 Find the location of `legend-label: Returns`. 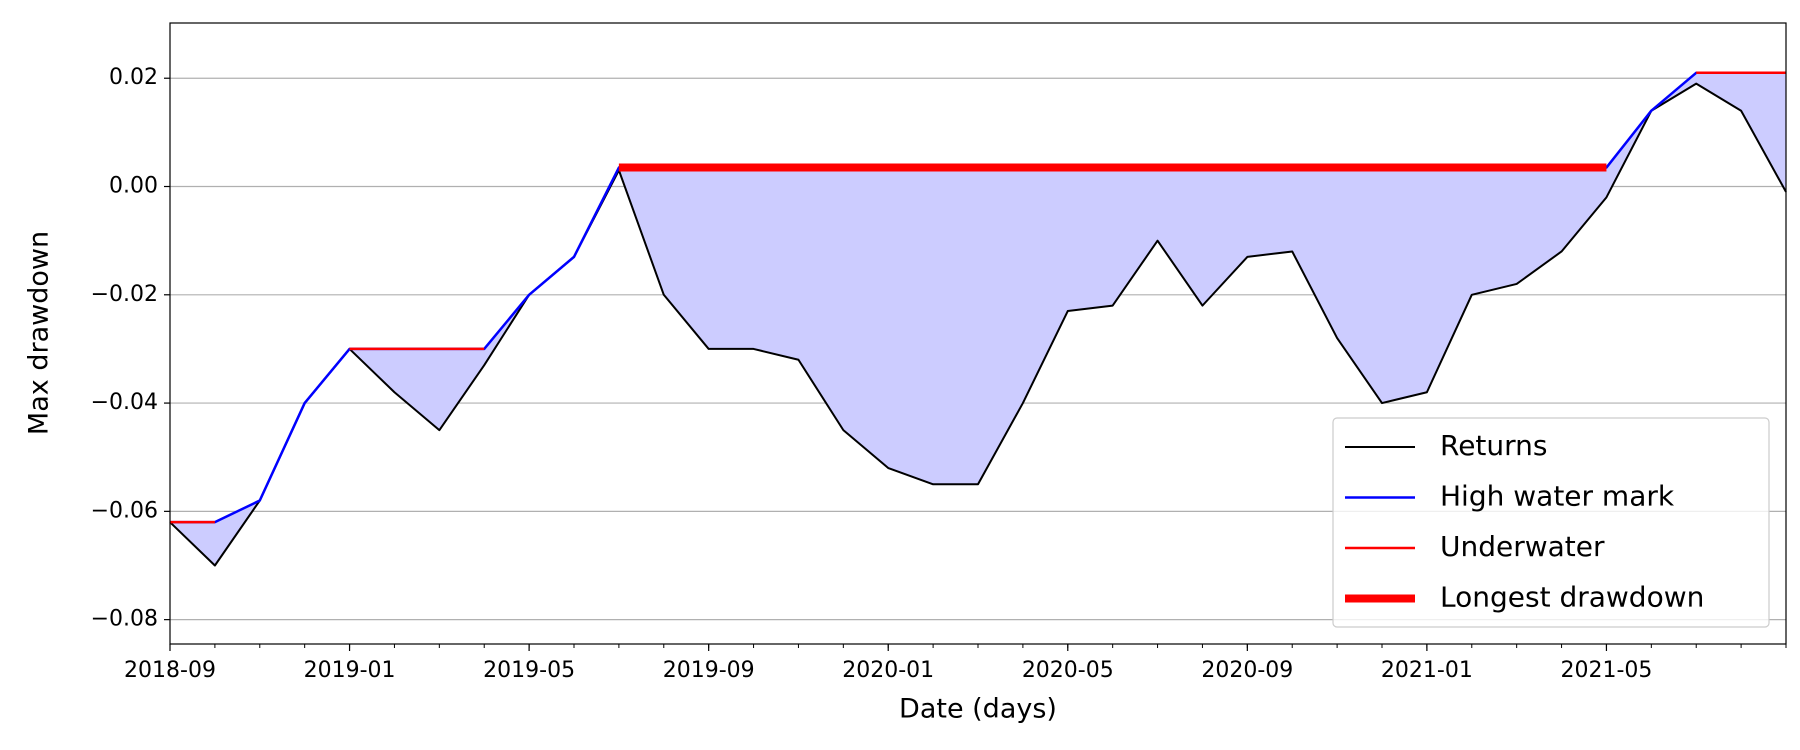

legend-label: Returns is located at coordinates (1494, 445).